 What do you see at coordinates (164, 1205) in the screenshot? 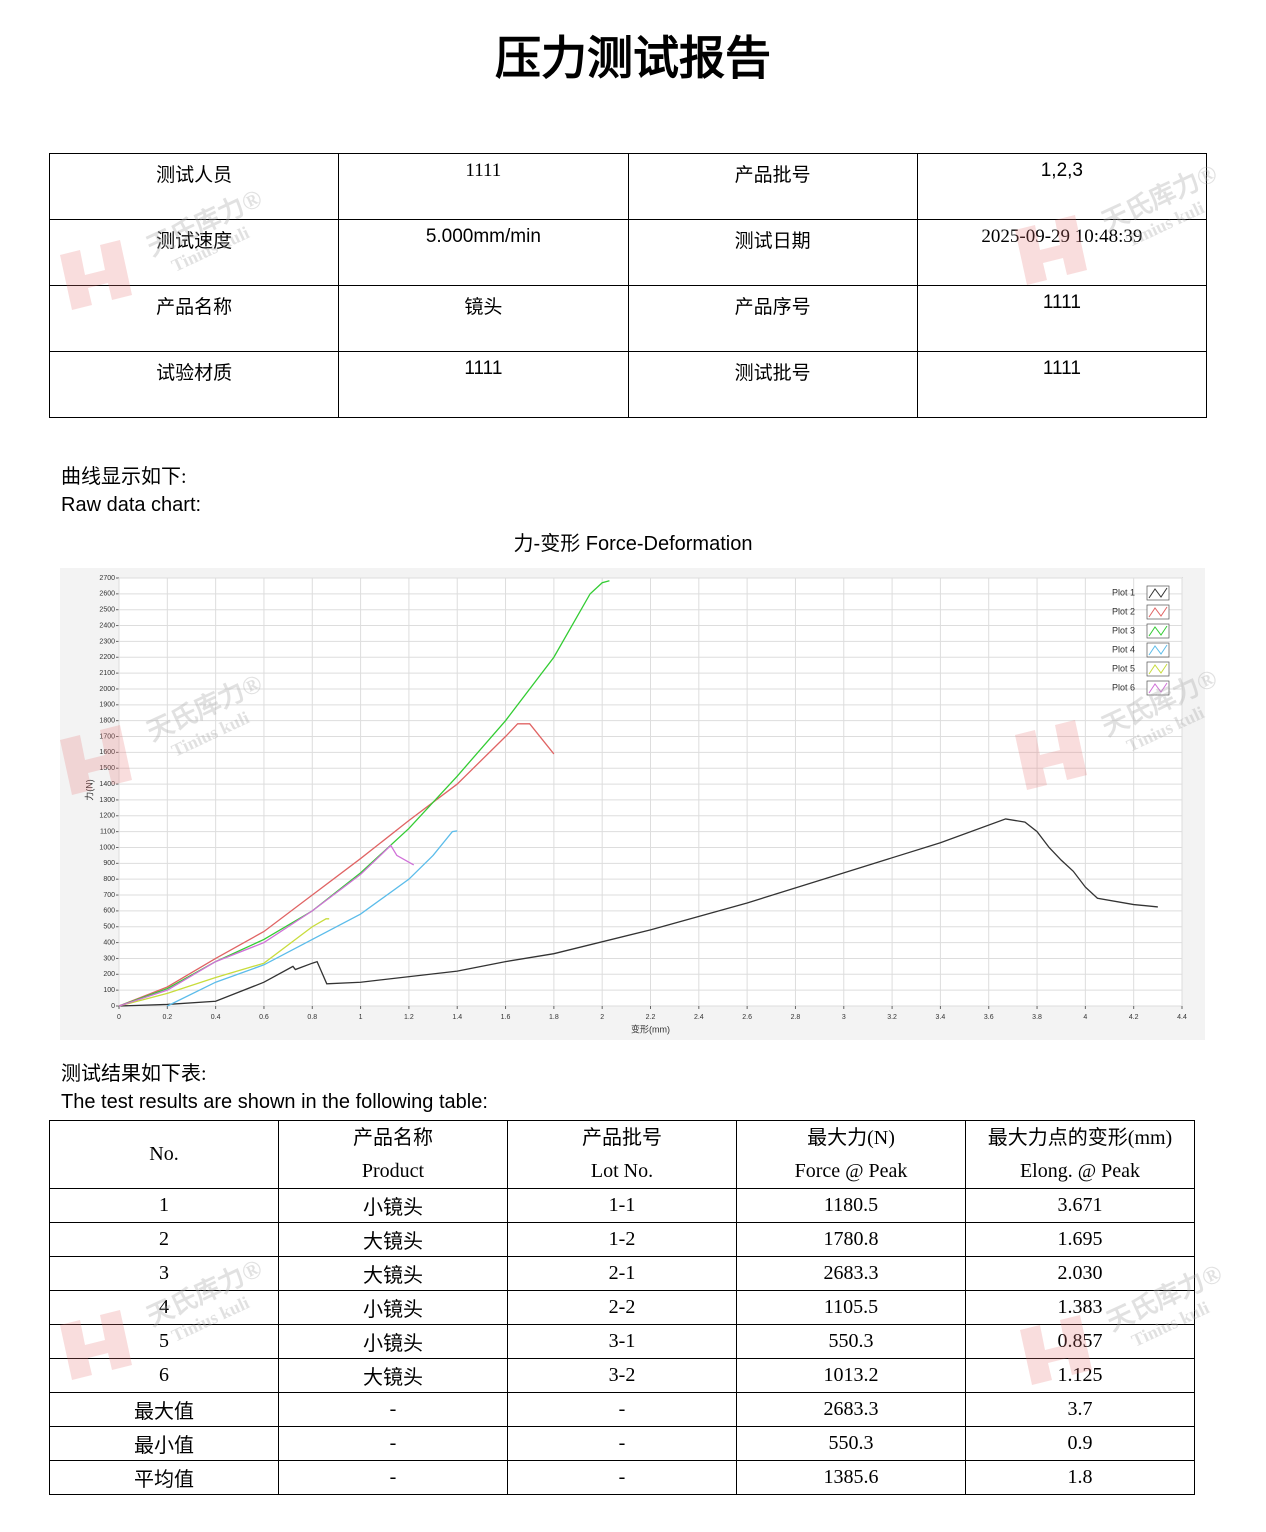
I see `result-cell: 1` at bounding box center [164, 1205].